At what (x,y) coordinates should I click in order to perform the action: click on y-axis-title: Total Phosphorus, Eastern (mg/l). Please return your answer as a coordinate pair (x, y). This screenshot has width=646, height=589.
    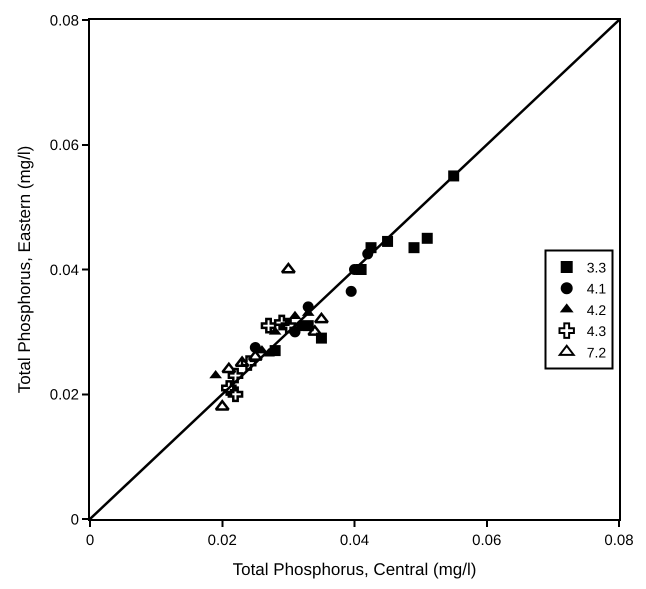
    Looking at the image, I should click on (24, 270).